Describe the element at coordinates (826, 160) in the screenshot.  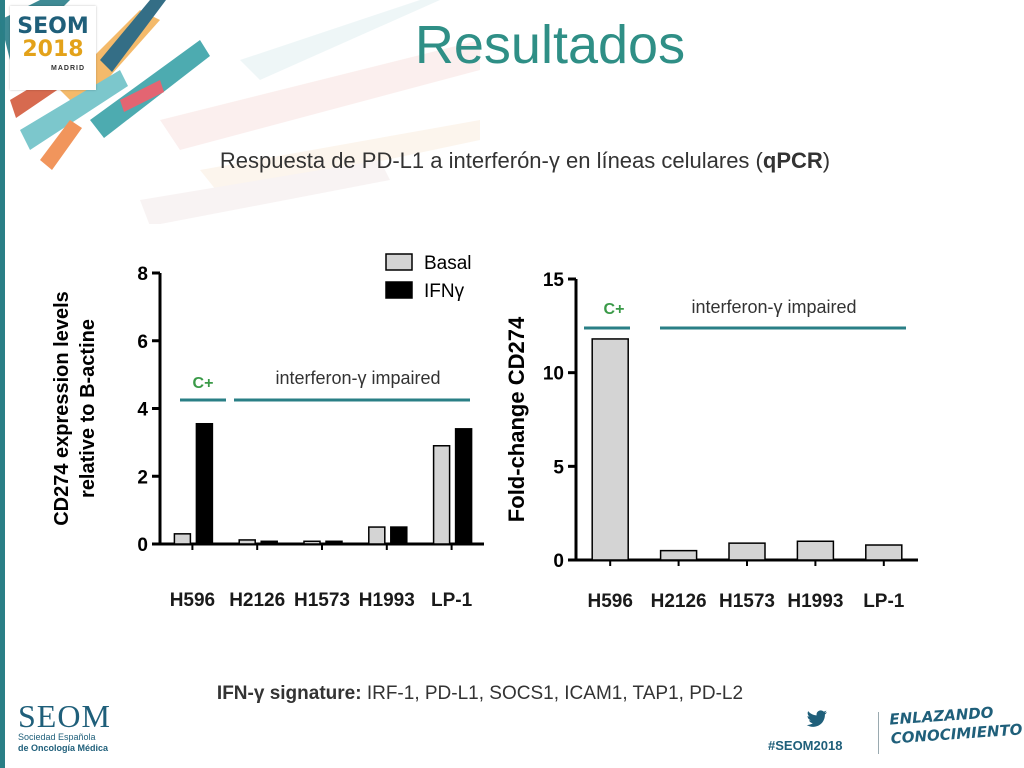
I see `subtitle-close: )` at that location.